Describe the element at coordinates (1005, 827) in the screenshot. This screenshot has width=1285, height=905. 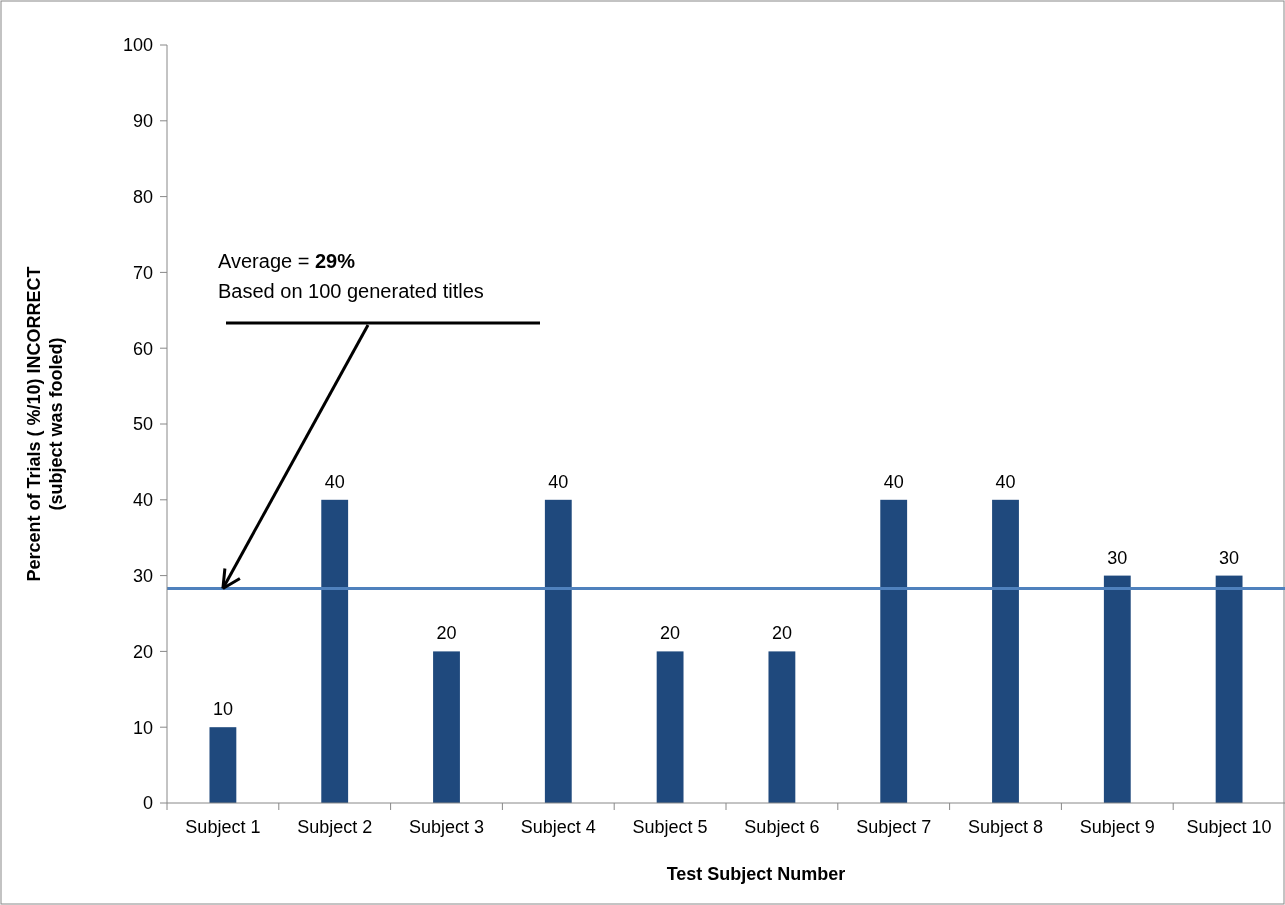
I see `x-tick-label: Subject 8` at that location.